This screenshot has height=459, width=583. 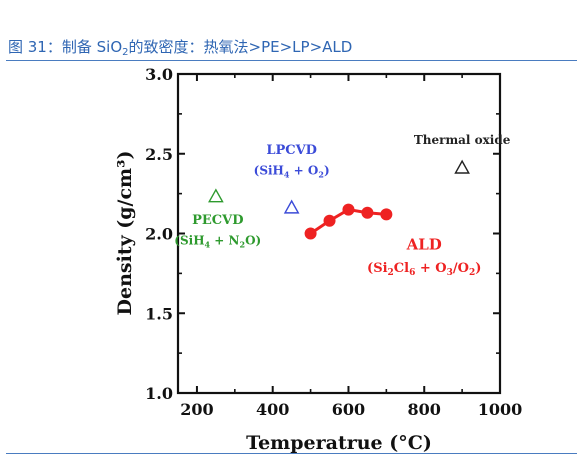 I want to click on ald-precursor-part: ), so click(x=478, y=268).